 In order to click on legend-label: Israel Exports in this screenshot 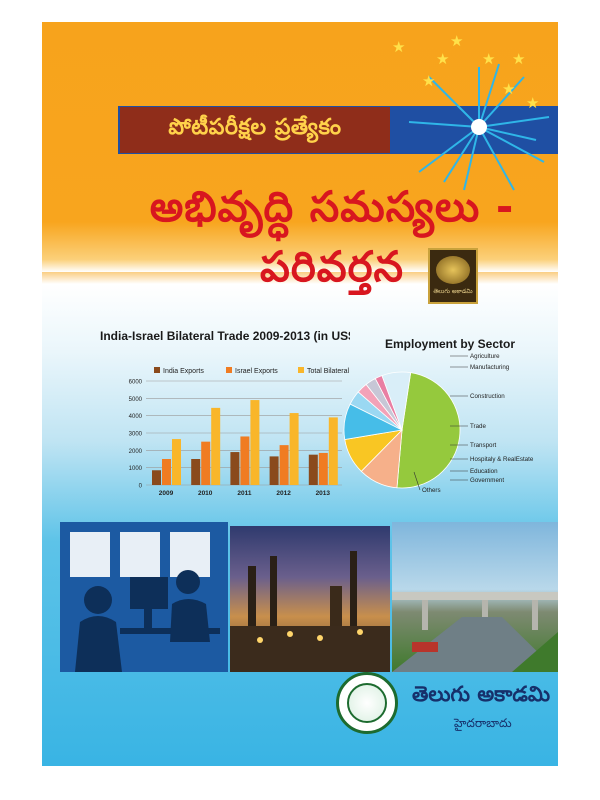, I will do `click(256, 371)`.